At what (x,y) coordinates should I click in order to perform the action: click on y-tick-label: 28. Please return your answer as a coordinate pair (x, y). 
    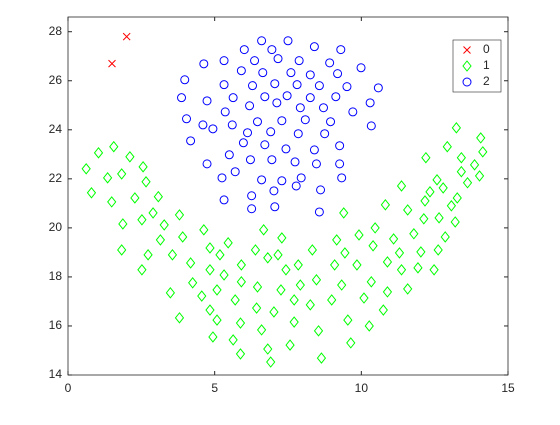
    Looking at the image, I should click on (56, 31).